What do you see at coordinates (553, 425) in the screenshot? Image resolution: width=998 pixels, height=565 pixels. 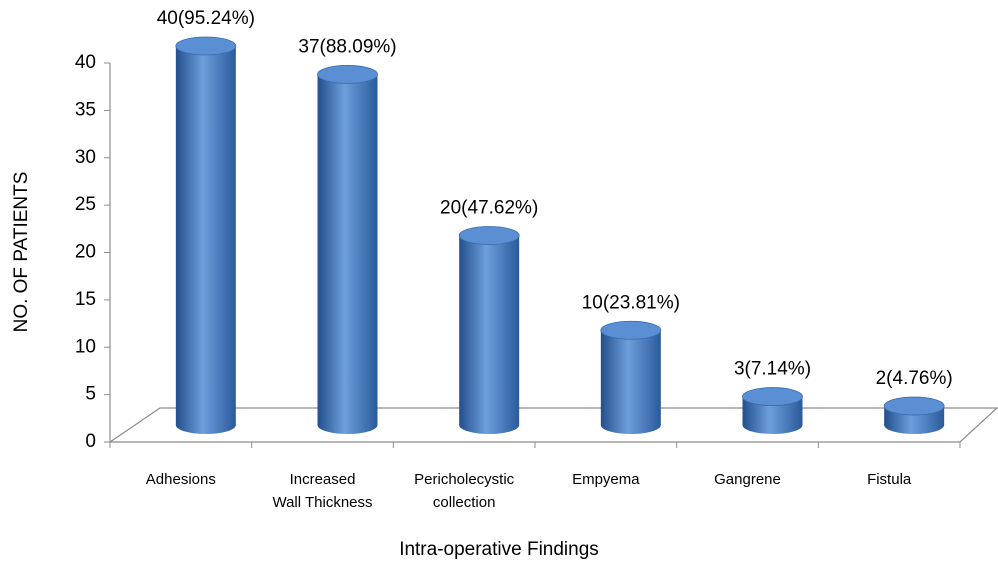 I see `floor` at bounding box center [553, 425].